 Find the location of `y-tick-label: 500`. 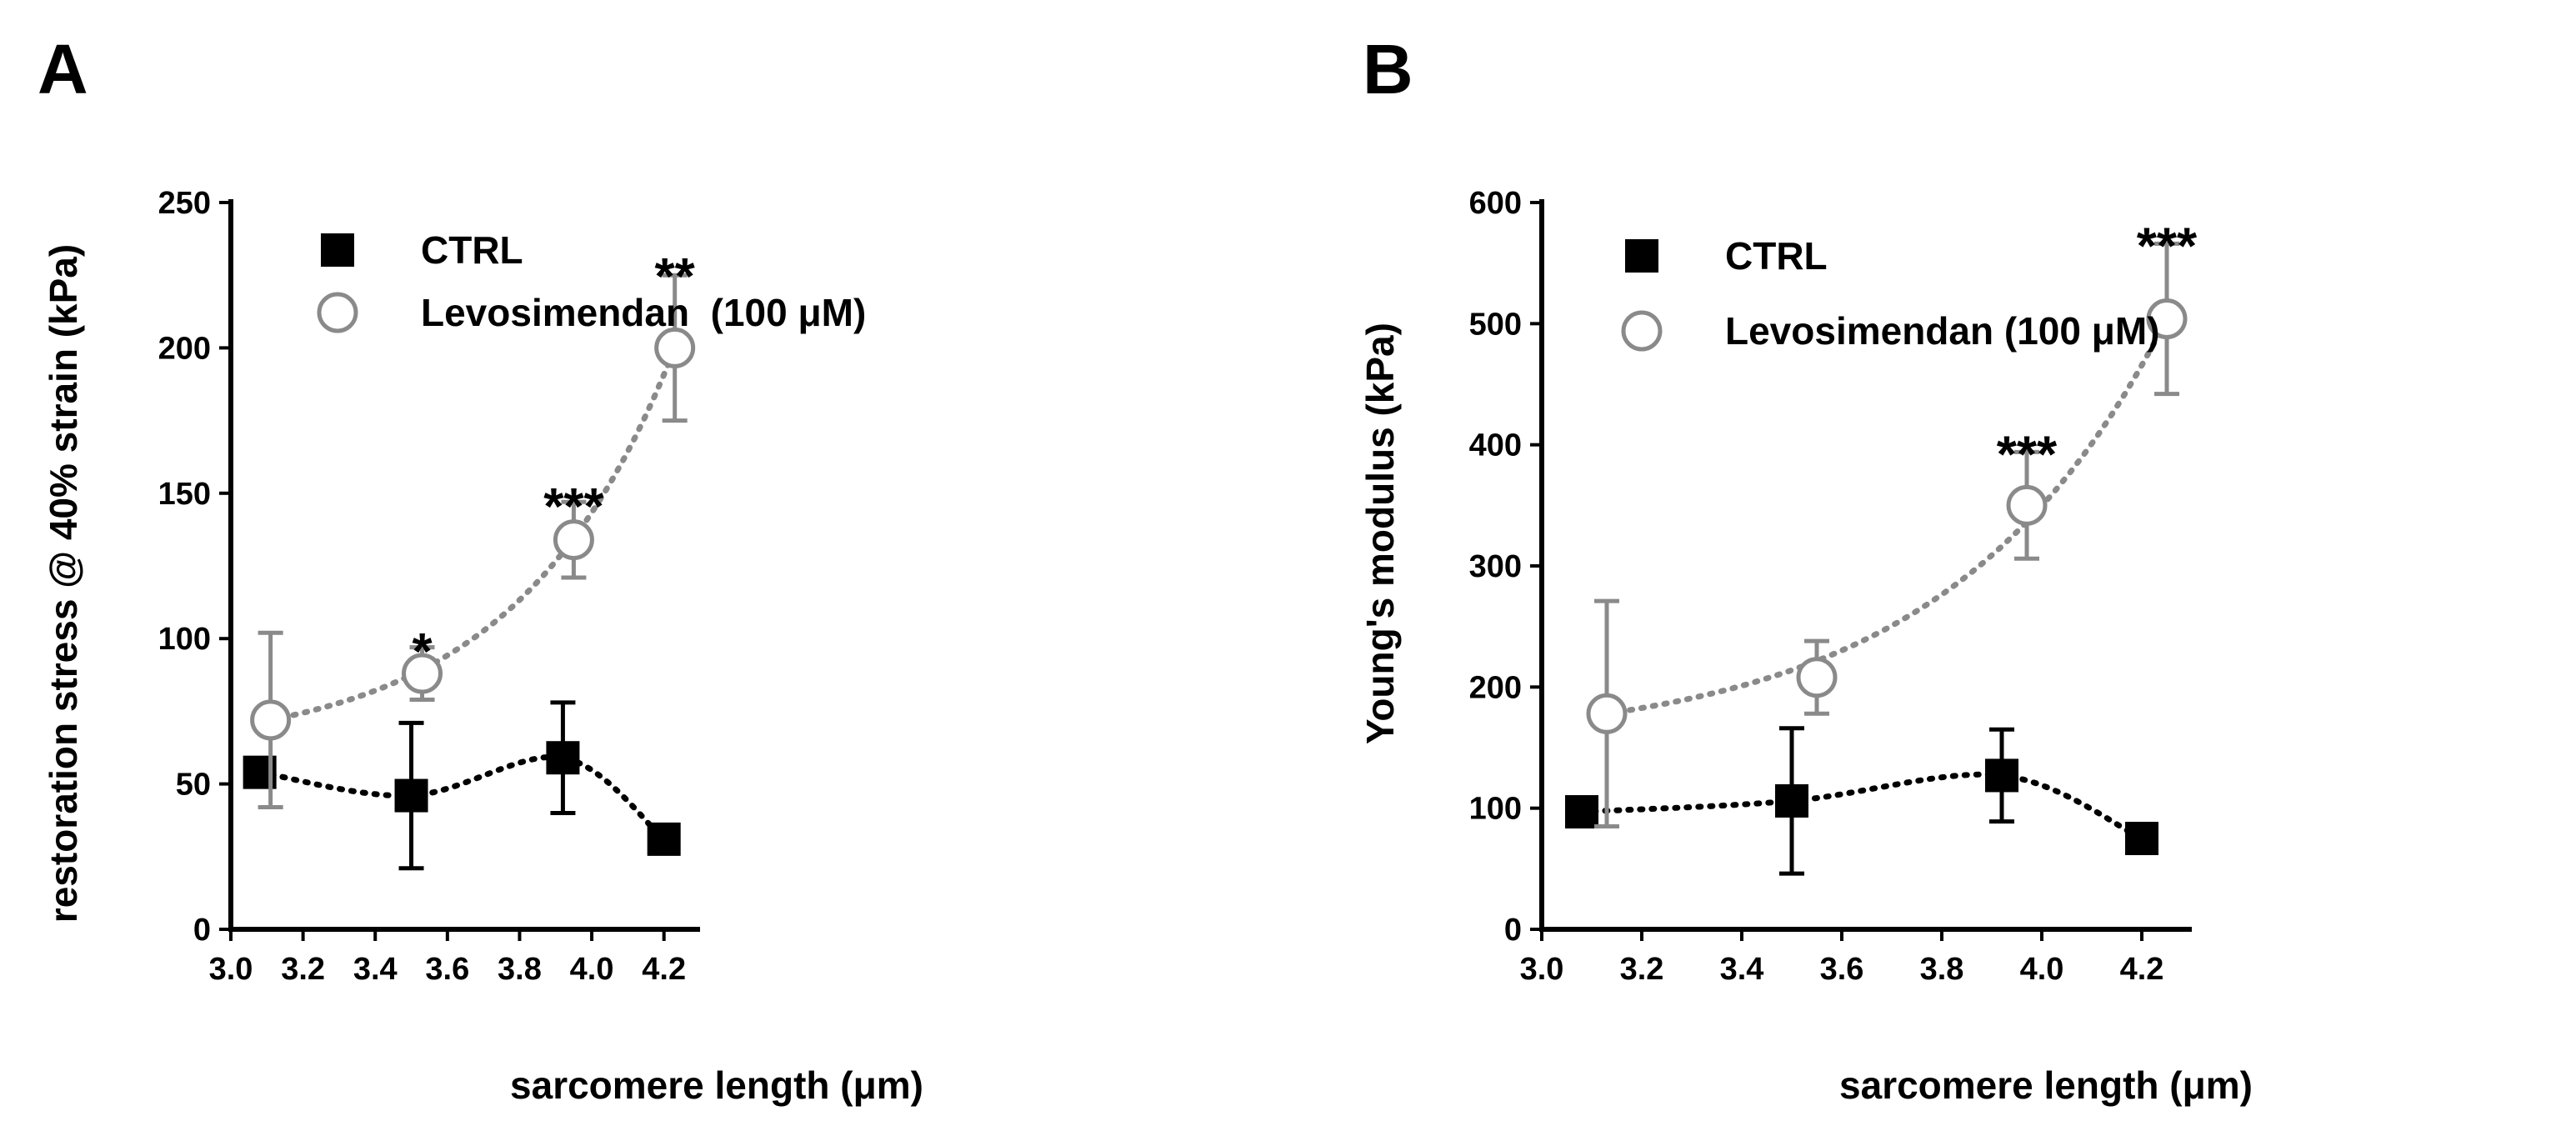

y-tick-label: 500 is located at coordinates (1496, 325).